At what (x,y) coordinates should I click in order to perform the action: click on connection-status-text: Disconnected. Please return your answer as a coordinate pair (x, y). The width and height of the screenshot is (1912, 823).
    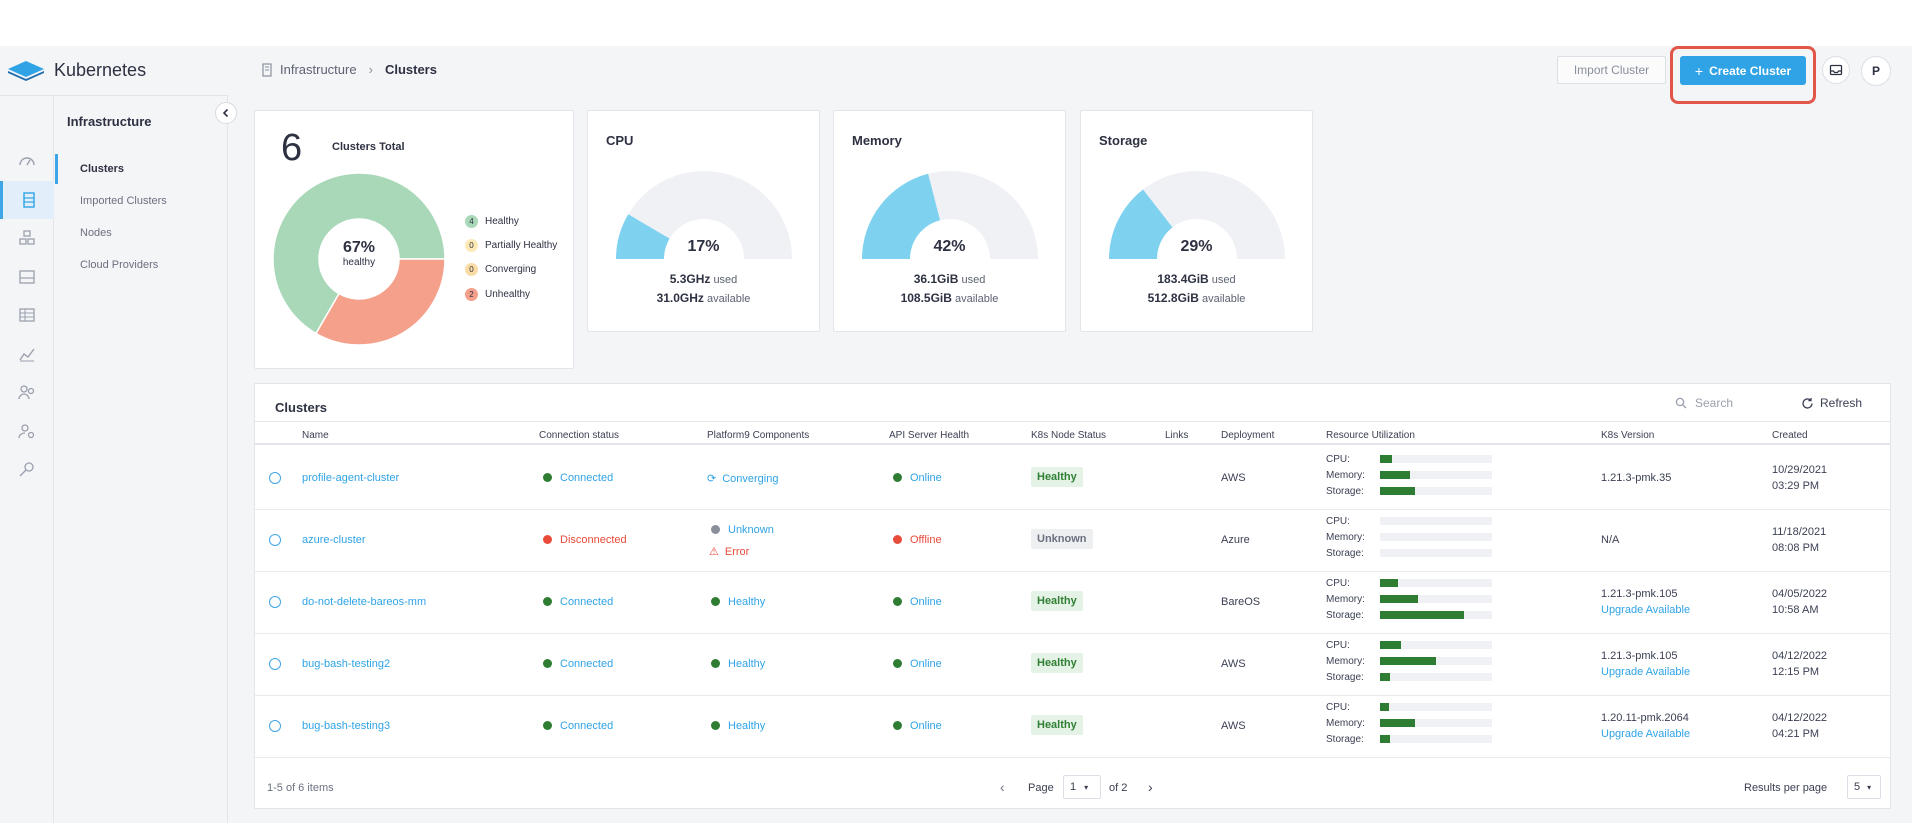
    Looking at the image, I should click on (593, 540).